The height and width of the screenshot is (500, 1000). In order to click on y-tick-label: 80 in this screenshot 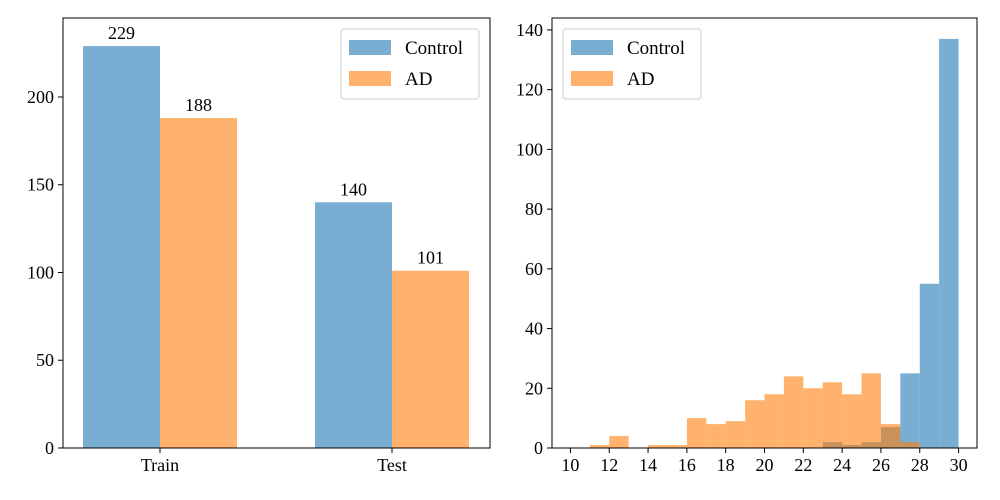, I will do `click(534, 209)`.